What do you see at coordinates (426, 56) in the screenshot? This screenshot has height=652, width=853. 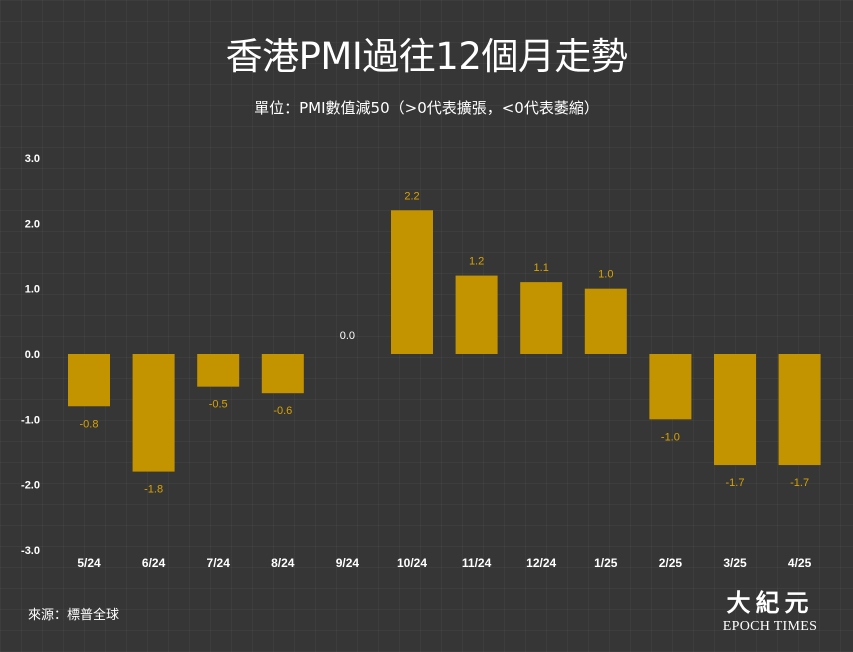 I see `chart-title: 香港PMI過往12個月走勢` at bounding box center [426, 56].